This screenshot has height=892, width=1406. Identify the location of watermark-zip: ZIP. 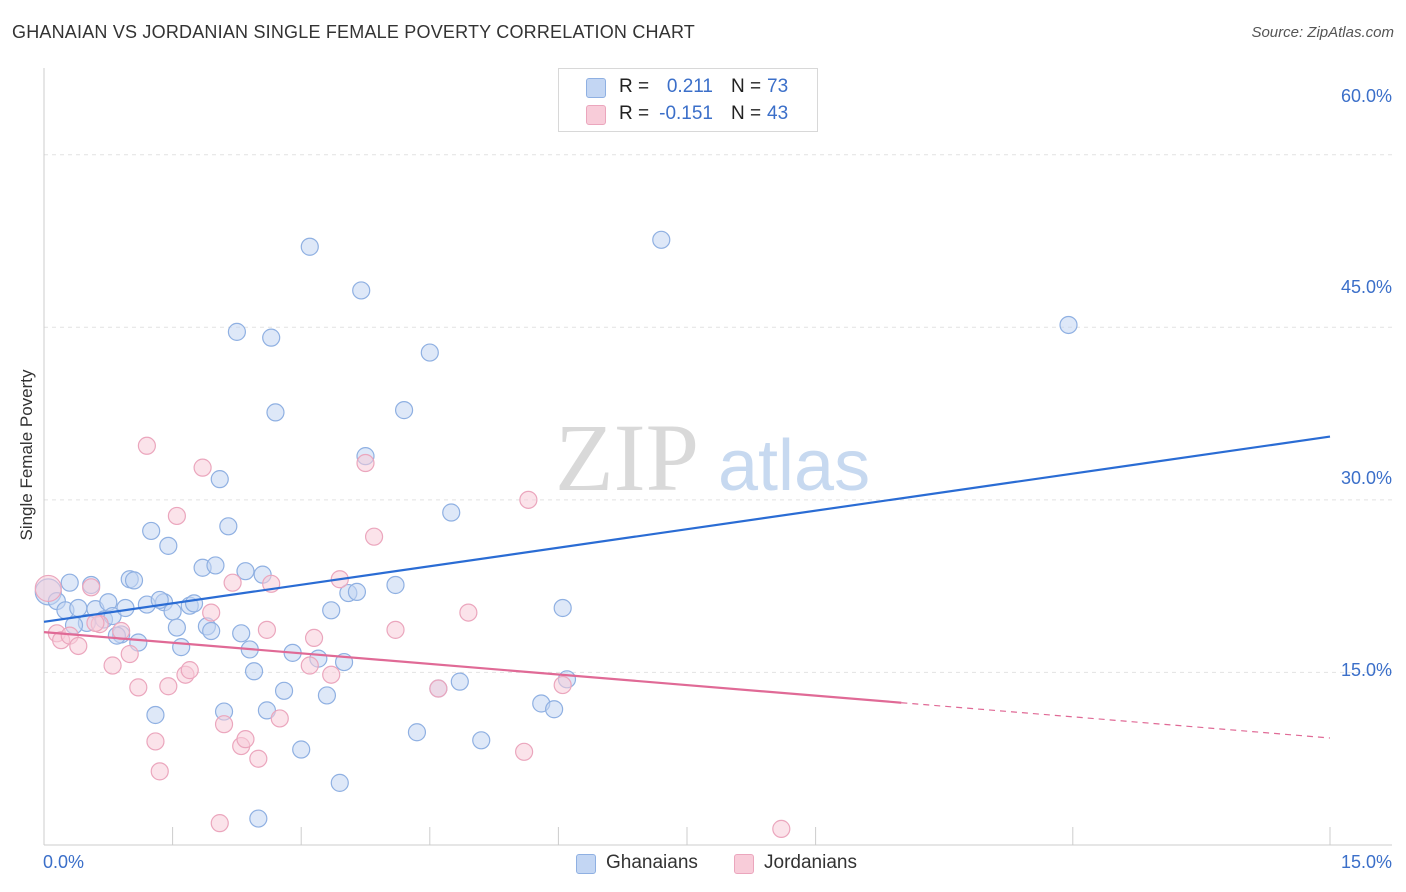
(627, 457).